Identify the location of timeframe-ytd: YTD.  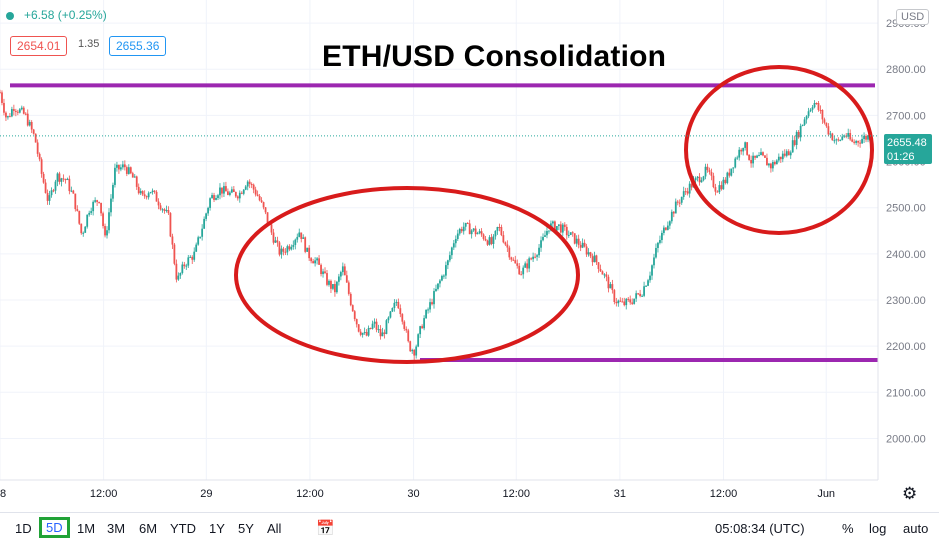
(183, 528).